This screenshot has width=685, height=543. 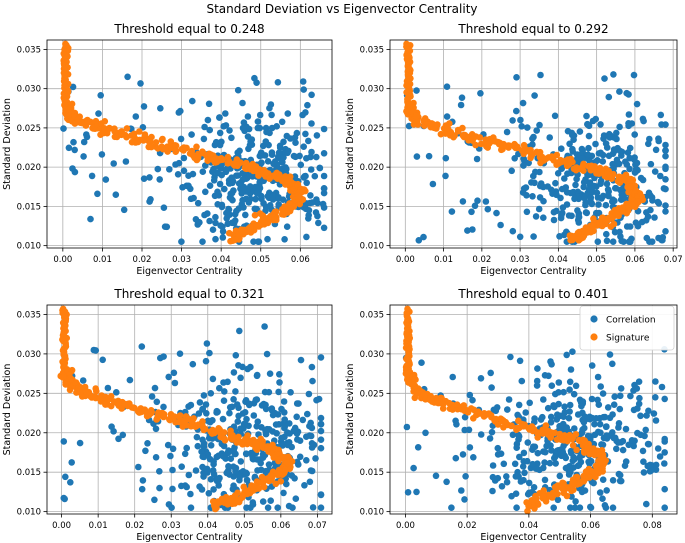 What do you see at coordinates (62, 260) in the screenshot?
I see `x-tick-label: 0.00` at bounding box center [62, 260].